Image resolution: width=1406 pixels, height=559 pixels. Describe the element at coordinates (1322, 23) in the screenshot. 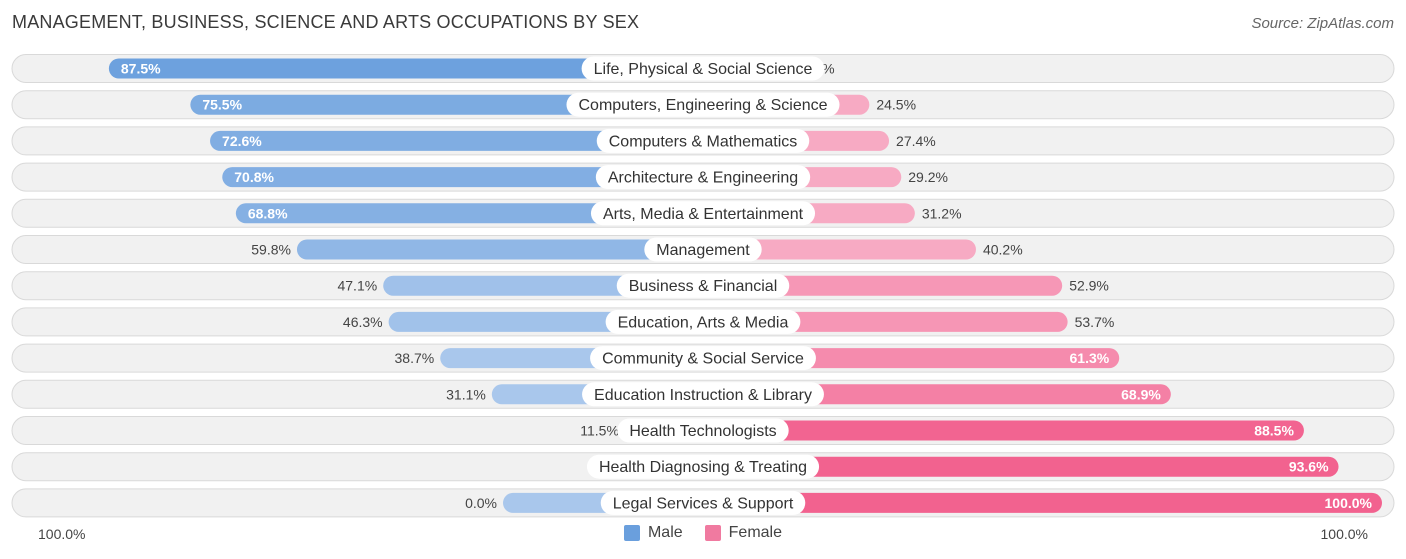

I see `source-label: Source: ZipAtlas.com` at that location.